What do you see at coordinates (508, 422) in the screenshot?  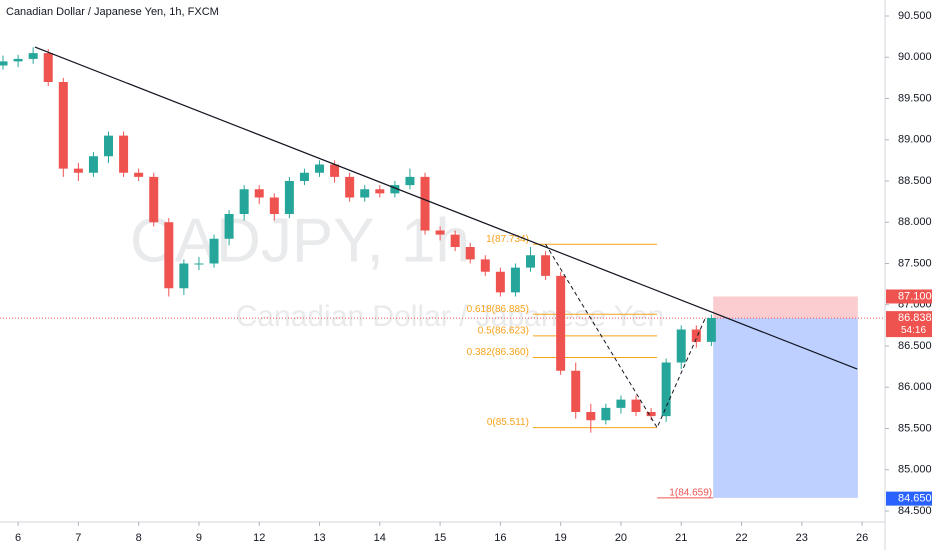 I see `fib-label: 0(85.511)` at bounding box center [508, 422].